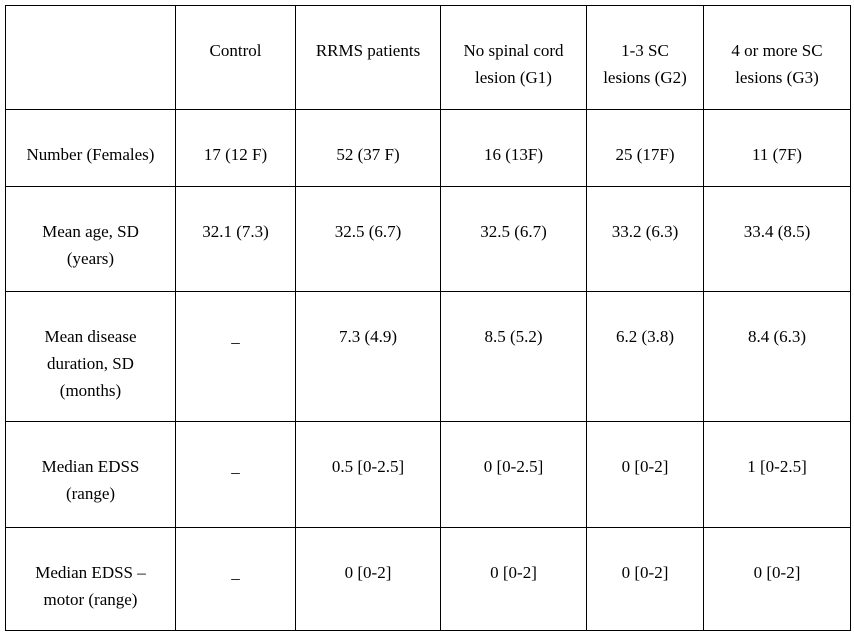 Image resolution: width=854 pixels, height=632 pixels. What do you see at coordinates (513, 336) in the screenshot?
I see `cell-text: 8.5 (5.2)` at bounding box center [513, 336].